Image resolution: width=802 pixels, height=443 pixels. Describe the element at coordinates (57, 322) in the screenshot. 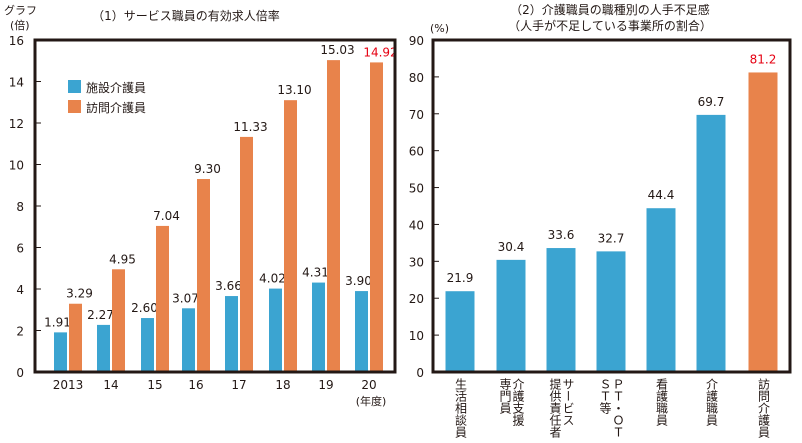

I see `chart1-data-label: 1.91` at that location.